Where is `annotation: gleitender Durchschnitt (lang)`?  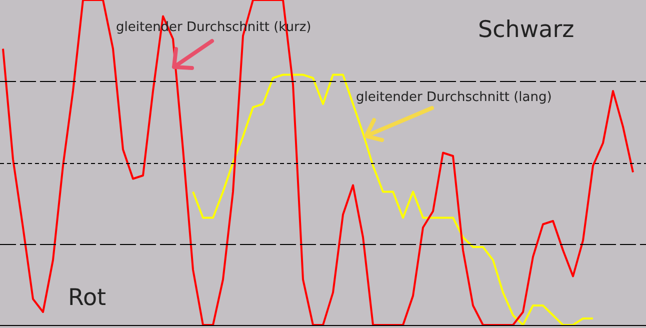 annotation: gleitender Durchschnitt (lang) is located at coordinates (454, 97).